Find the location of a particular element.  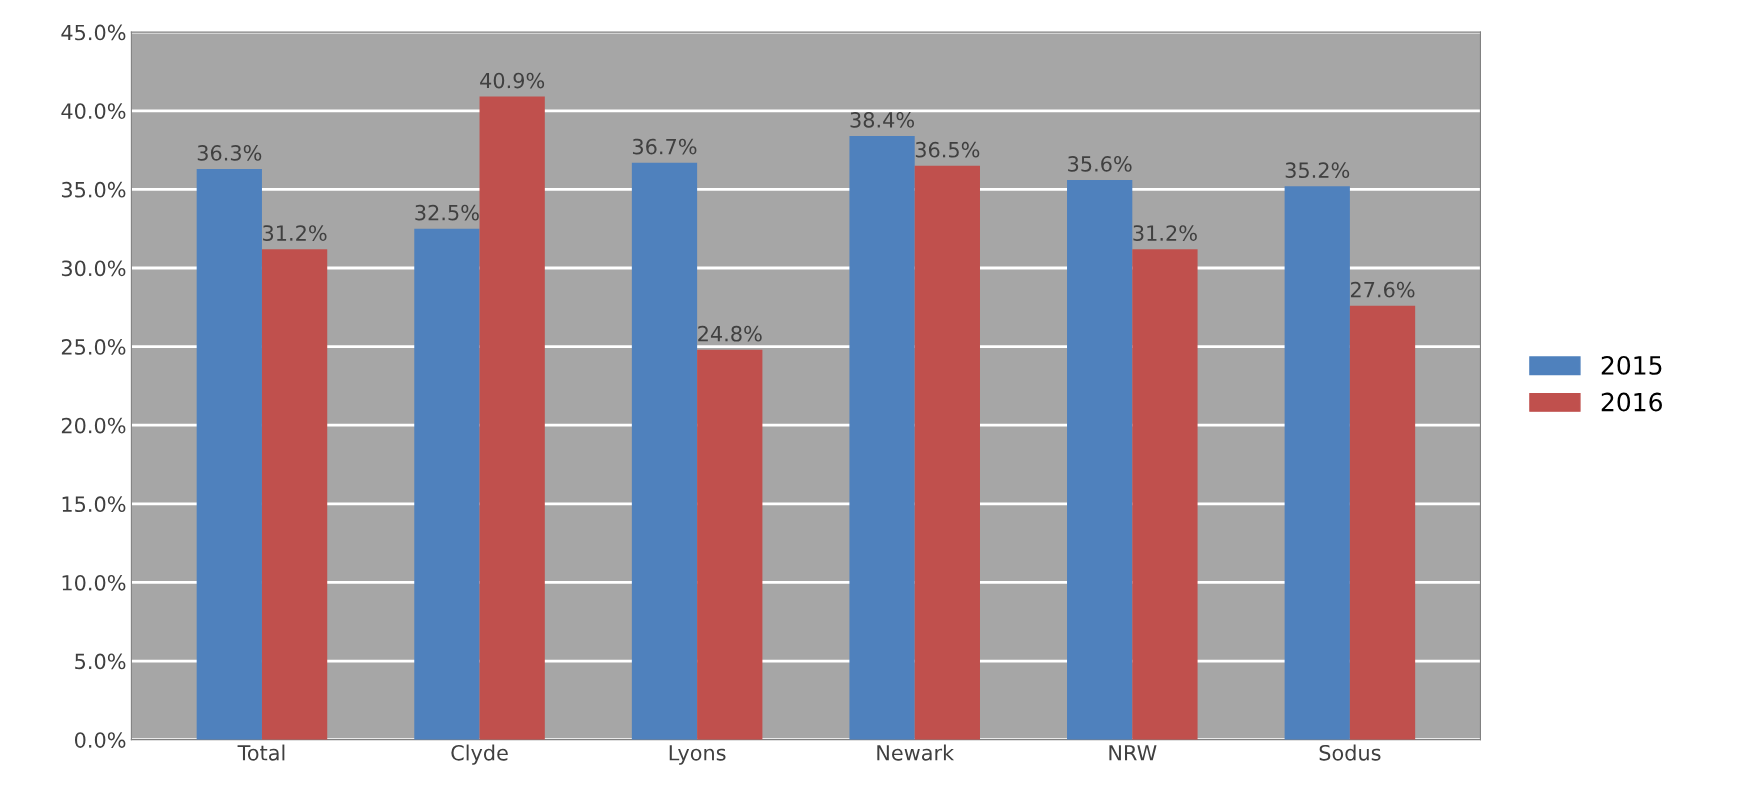

data-label: 36.3% is located at coordinates (229, 152).